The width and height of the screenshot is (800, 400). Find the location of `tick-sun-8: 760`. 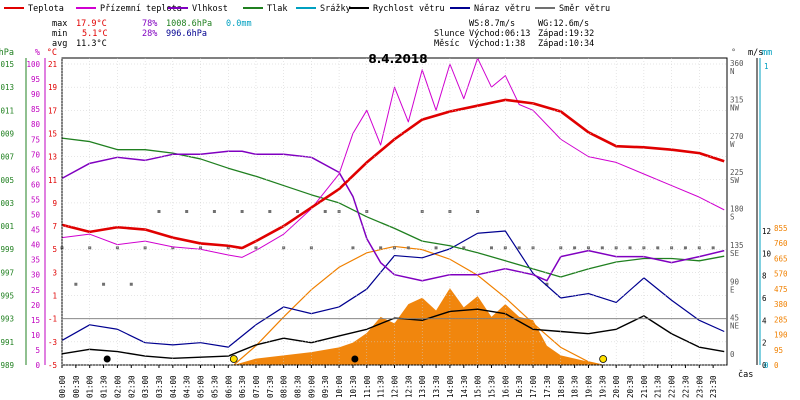

tick-sun-8: 760 is located at coordinates (781, 243).